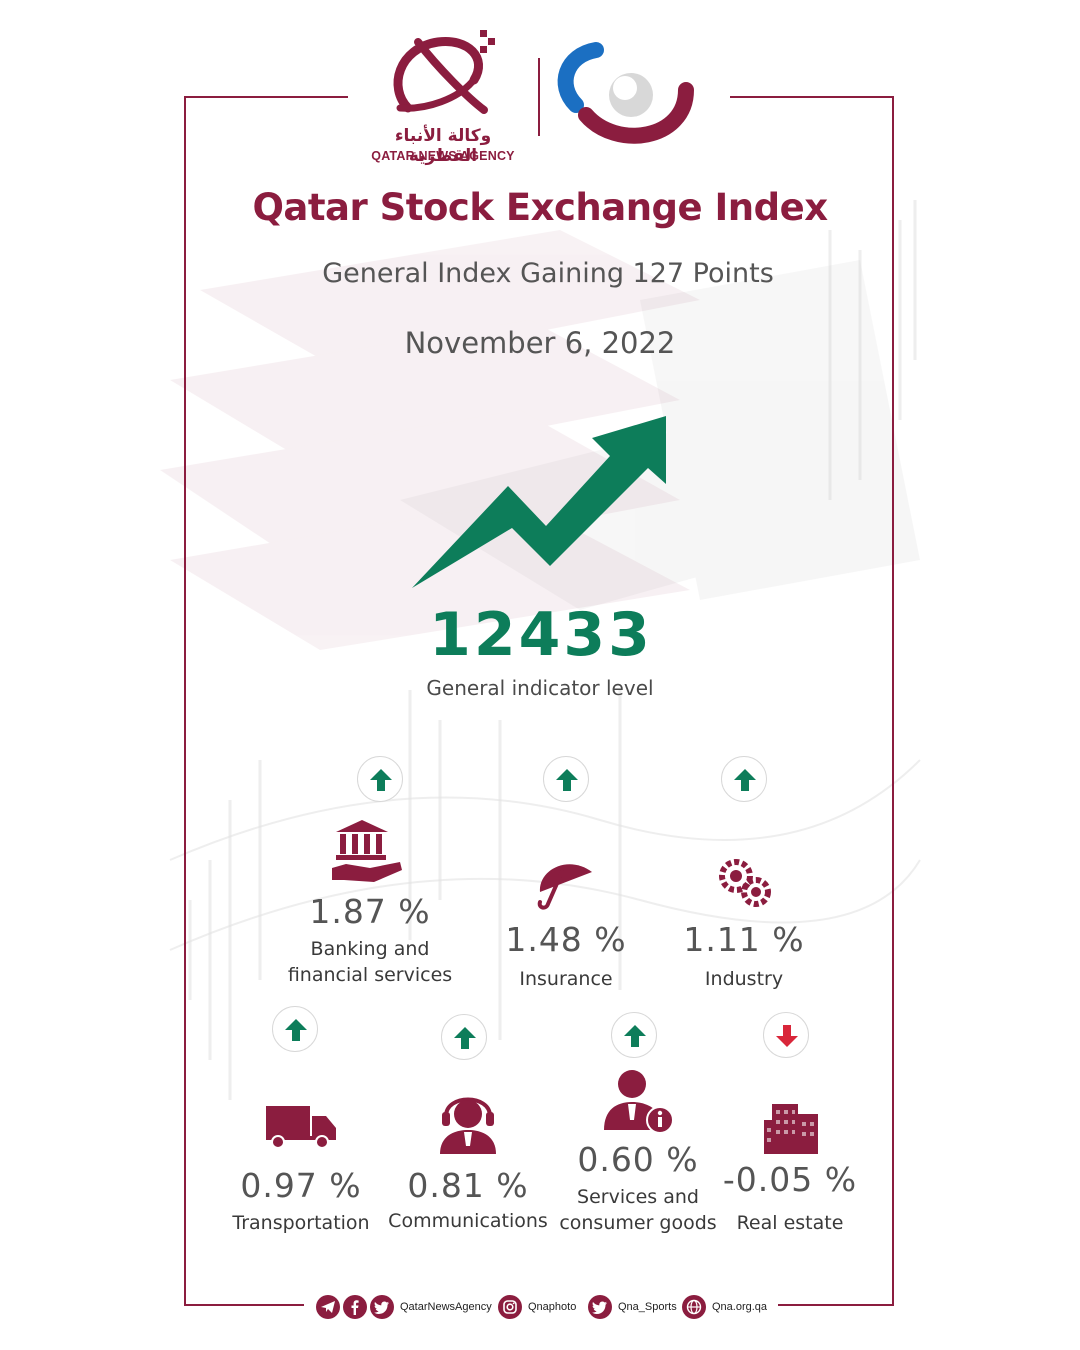 This screenshot has height=1350, width=1080. I want to click on sector-change: -0.05 %, so click(790, 1179).